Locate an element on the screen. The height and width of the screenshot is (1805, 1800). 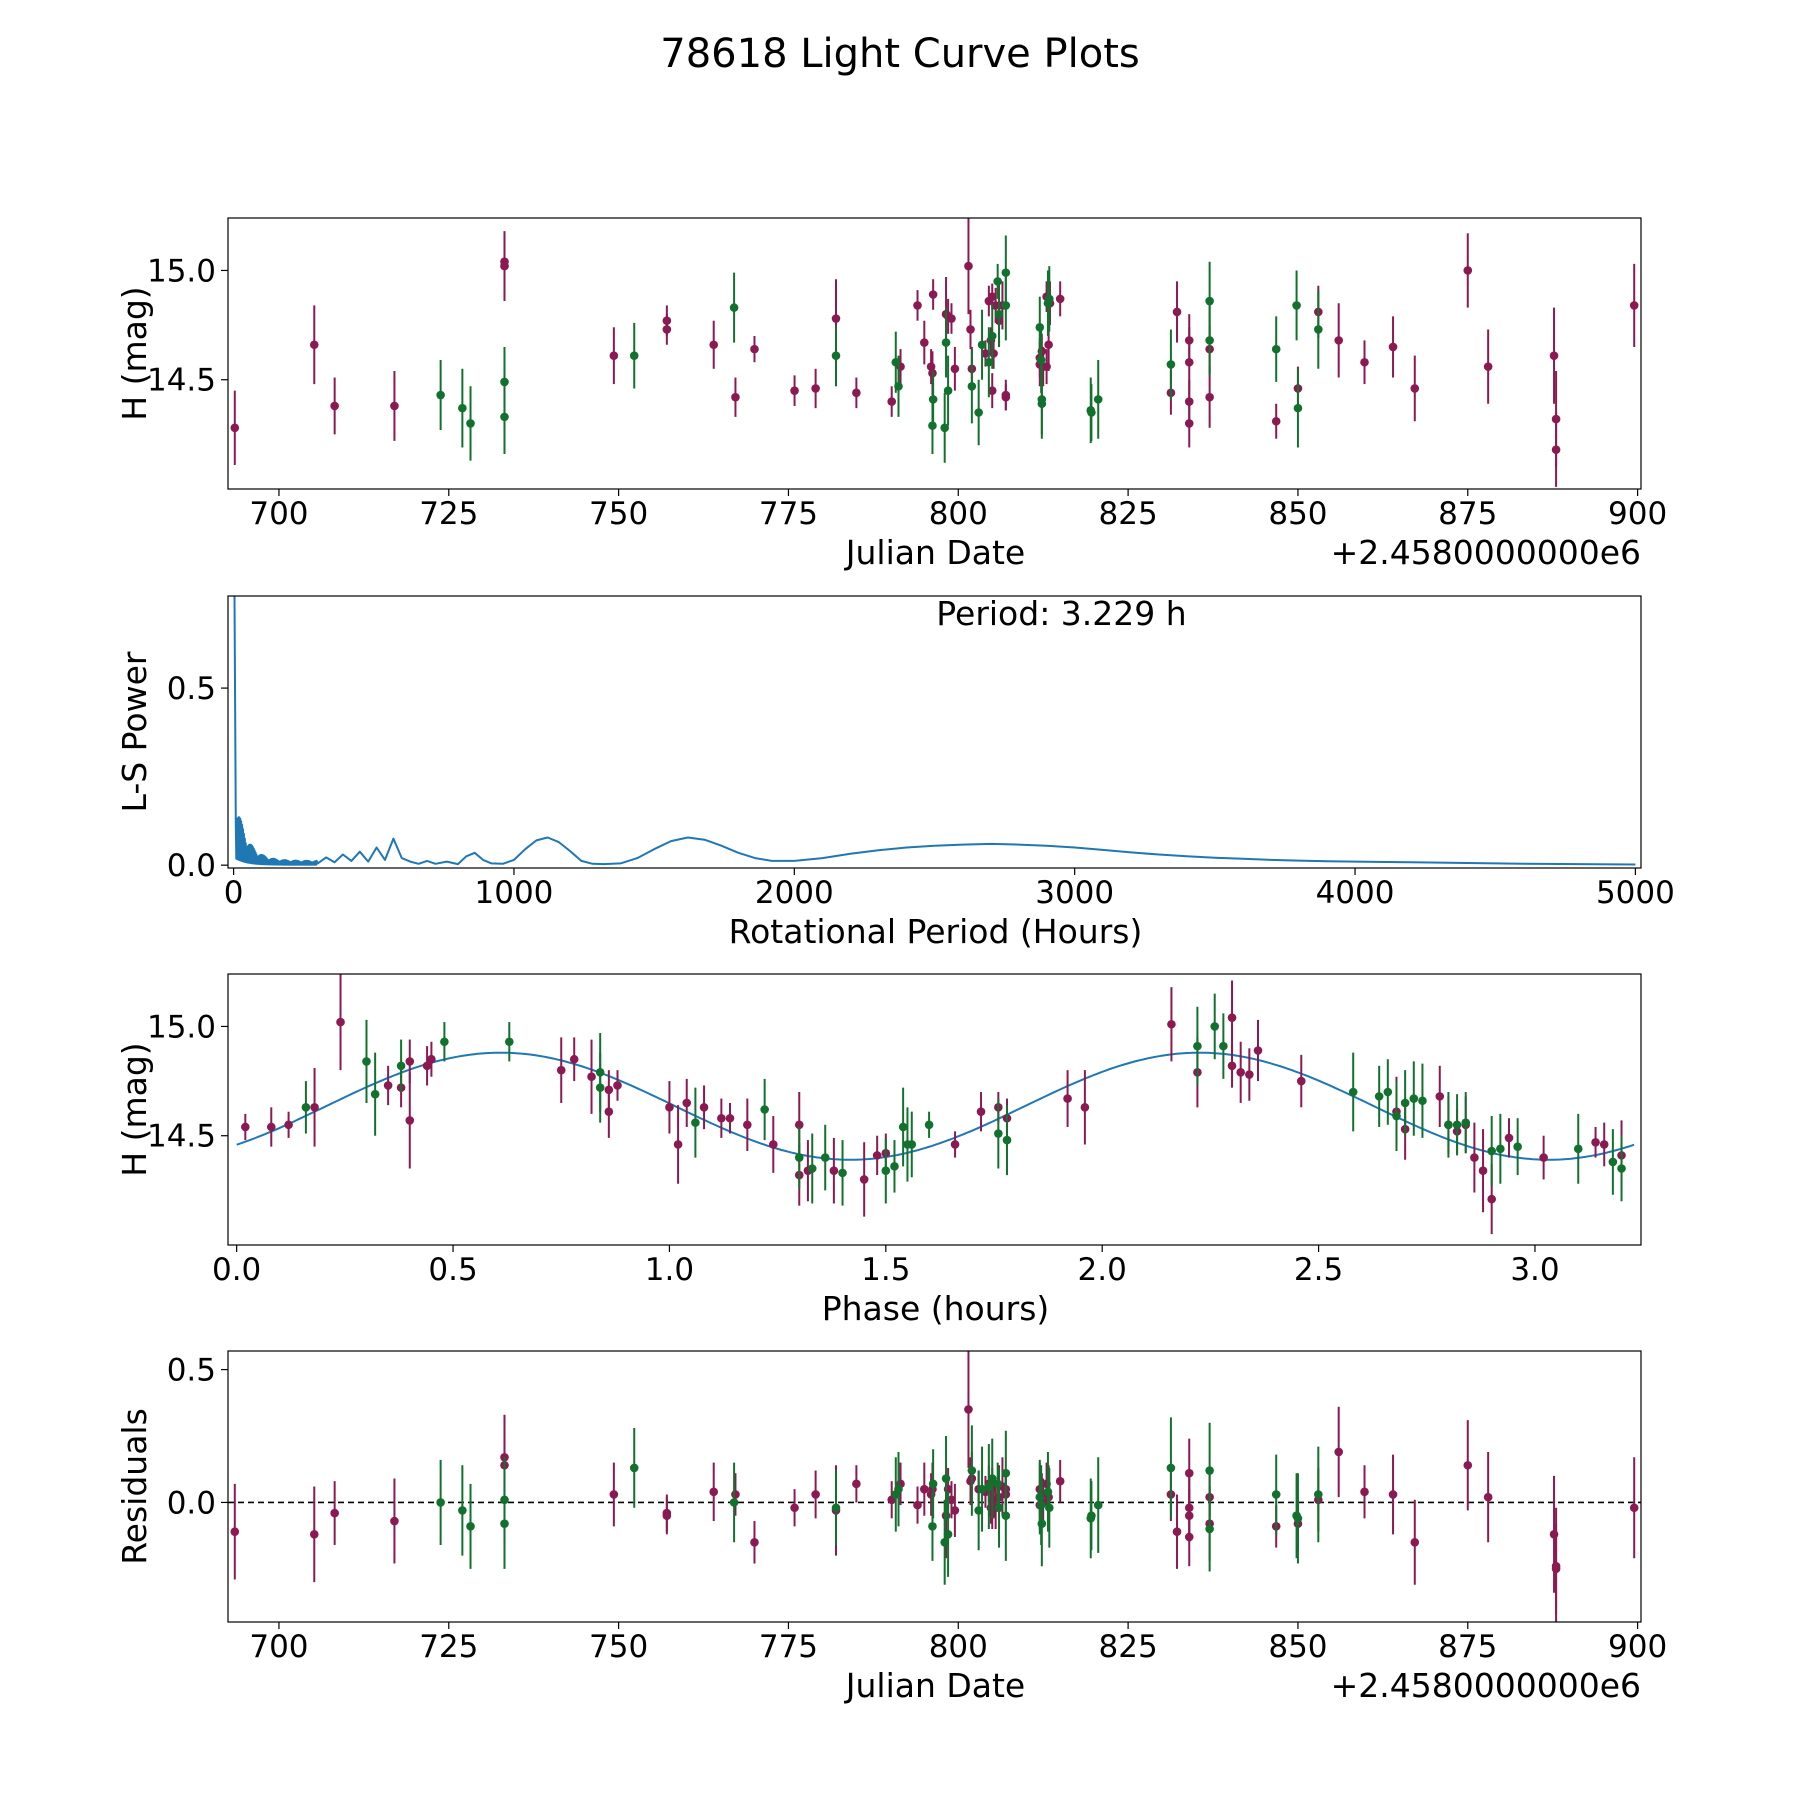
x-tick-label: 2.0 is located at coordinates (1102, 1270).